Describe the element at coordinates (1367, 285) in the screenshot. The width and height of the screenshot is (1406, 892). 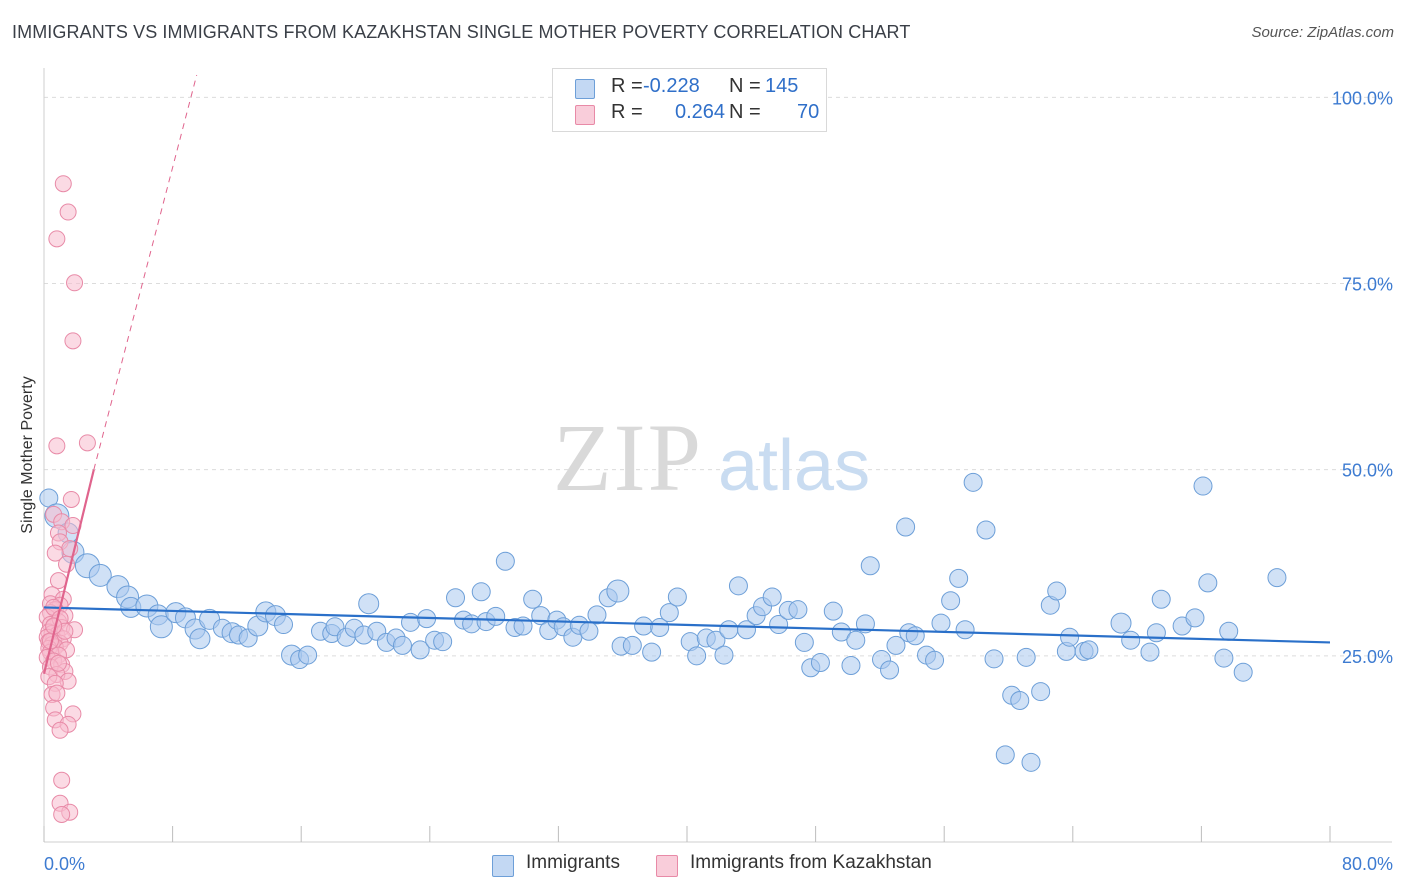
I see `y-tick-label: 75.0%` at that location.